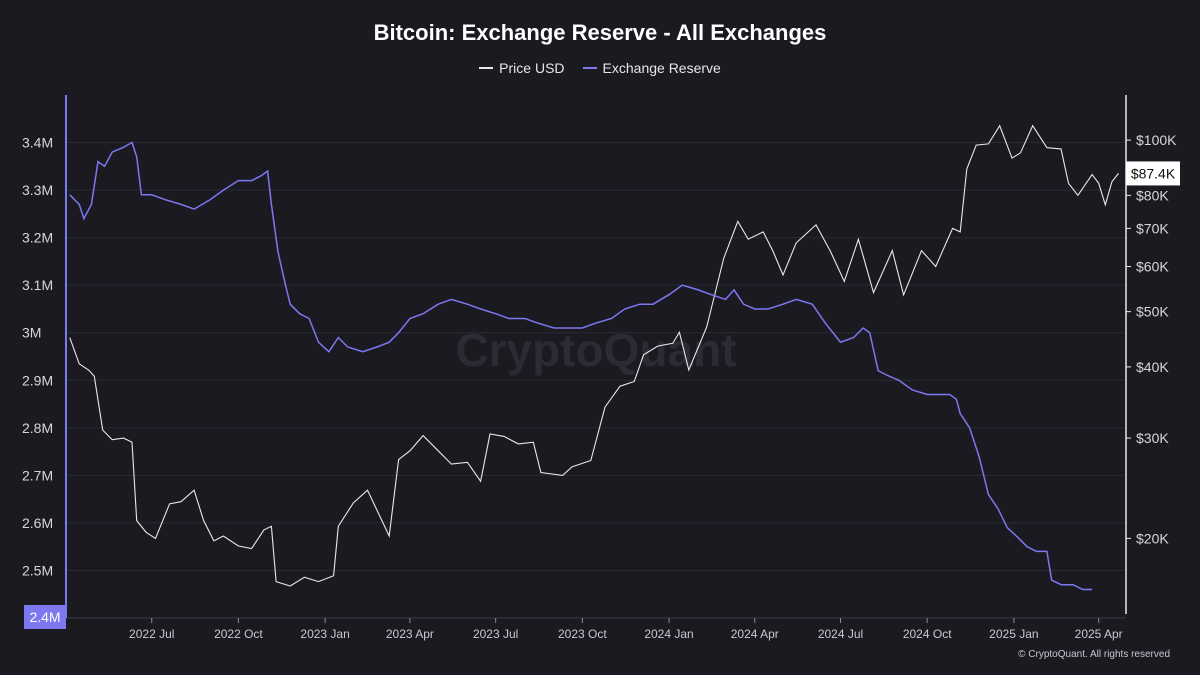 Image resolution: width=1200 pixels, height=675 pixels. I want to click on y-right-tick-label: $40K, so click(1152, 367).